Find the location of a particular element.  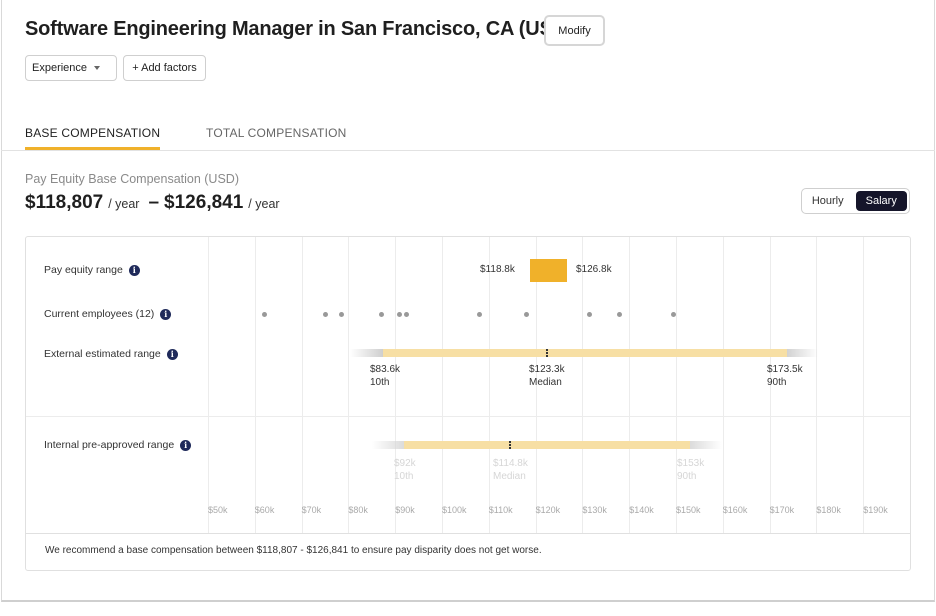

external-p90: $173.5k 90th is located at coordinates (785, 376).